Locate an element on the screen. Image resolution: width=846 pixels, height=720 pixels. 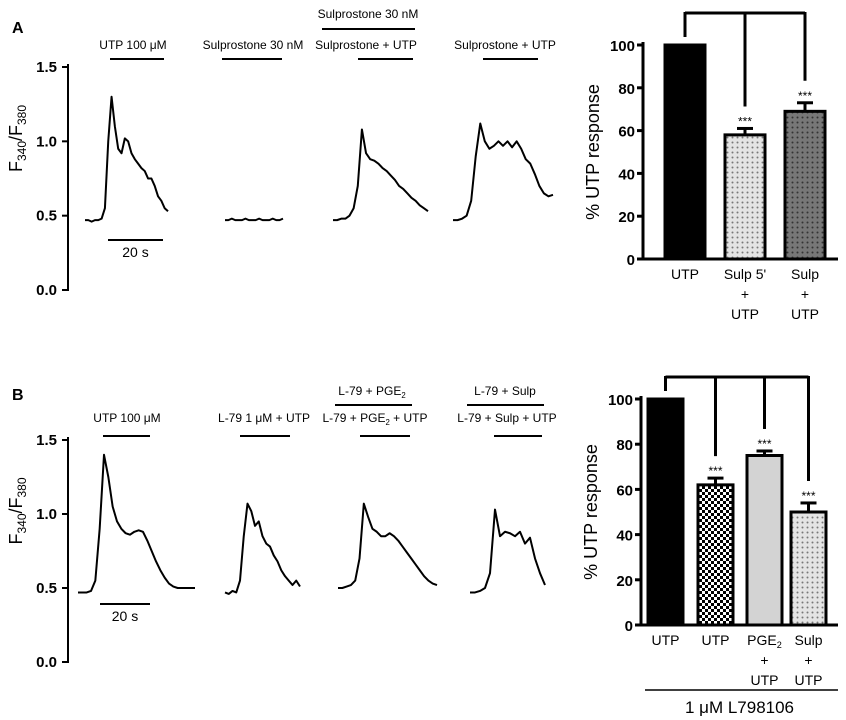
group-label: 1 μM L798106 is located at coordinates (739, 707).